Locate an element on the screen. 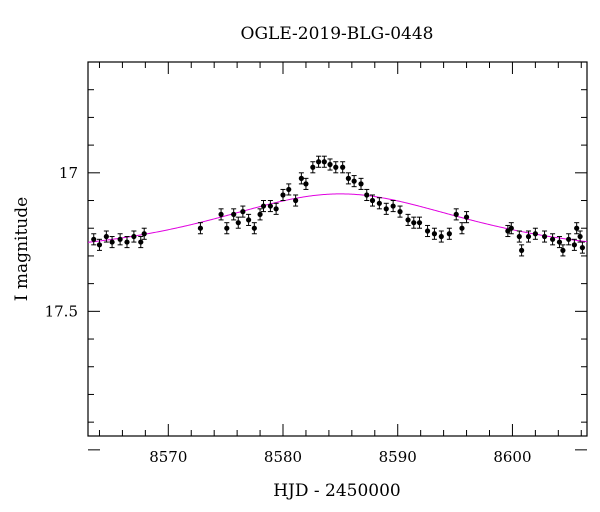 The image size is (600, 512). chart-title: OGLE-2019-BLG-0448 is located at coordinates (337, 34).